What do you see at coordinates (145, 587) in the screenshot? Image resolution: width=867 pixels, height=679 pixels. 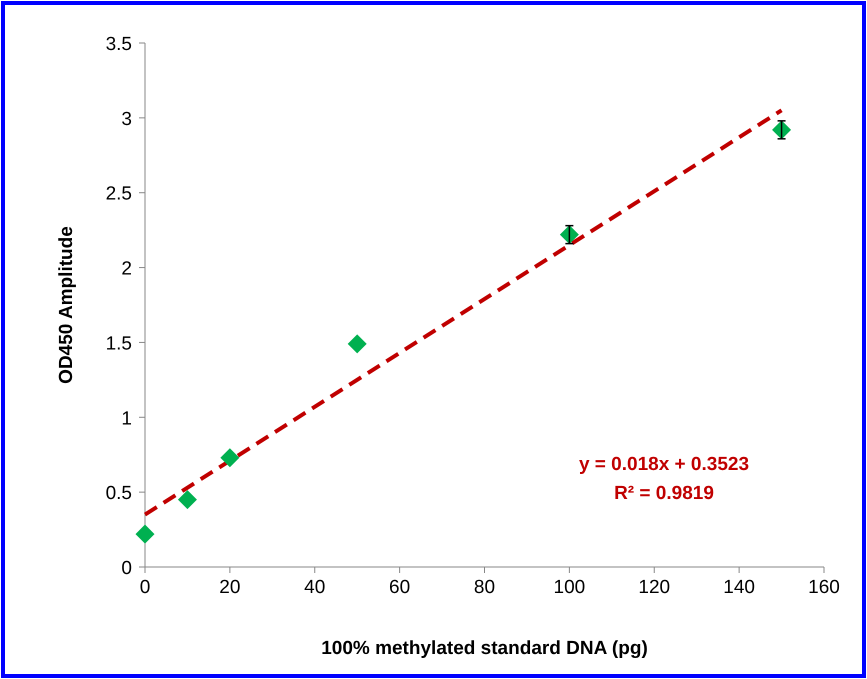 I see `x-tick-label: 0` at bounding box center [145, 587].